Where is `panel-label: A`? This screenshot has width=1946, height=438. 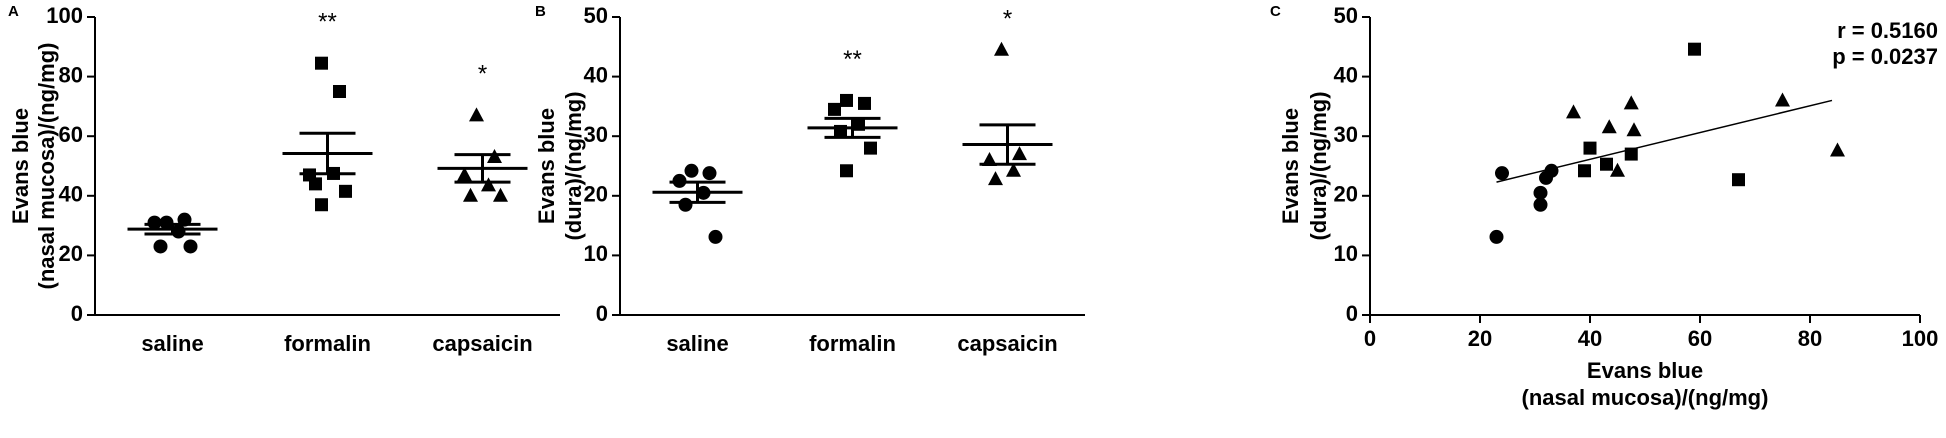 panel-label: A is located at coordinates (13, 11).